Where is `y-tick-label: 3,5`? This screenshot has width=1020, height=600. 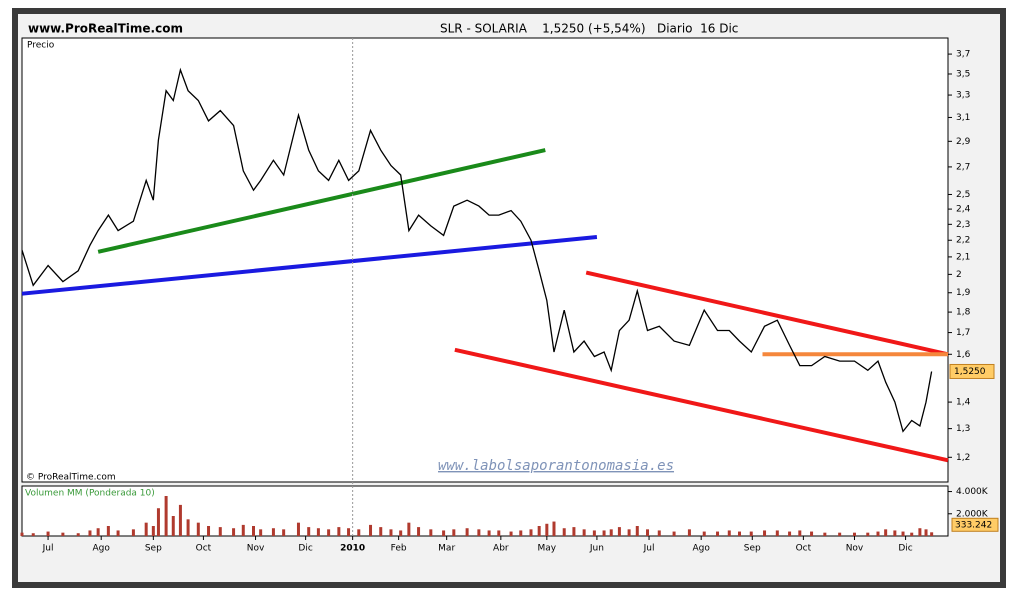 y-tick-label: 3,5 is located at coordinates (963, 74).